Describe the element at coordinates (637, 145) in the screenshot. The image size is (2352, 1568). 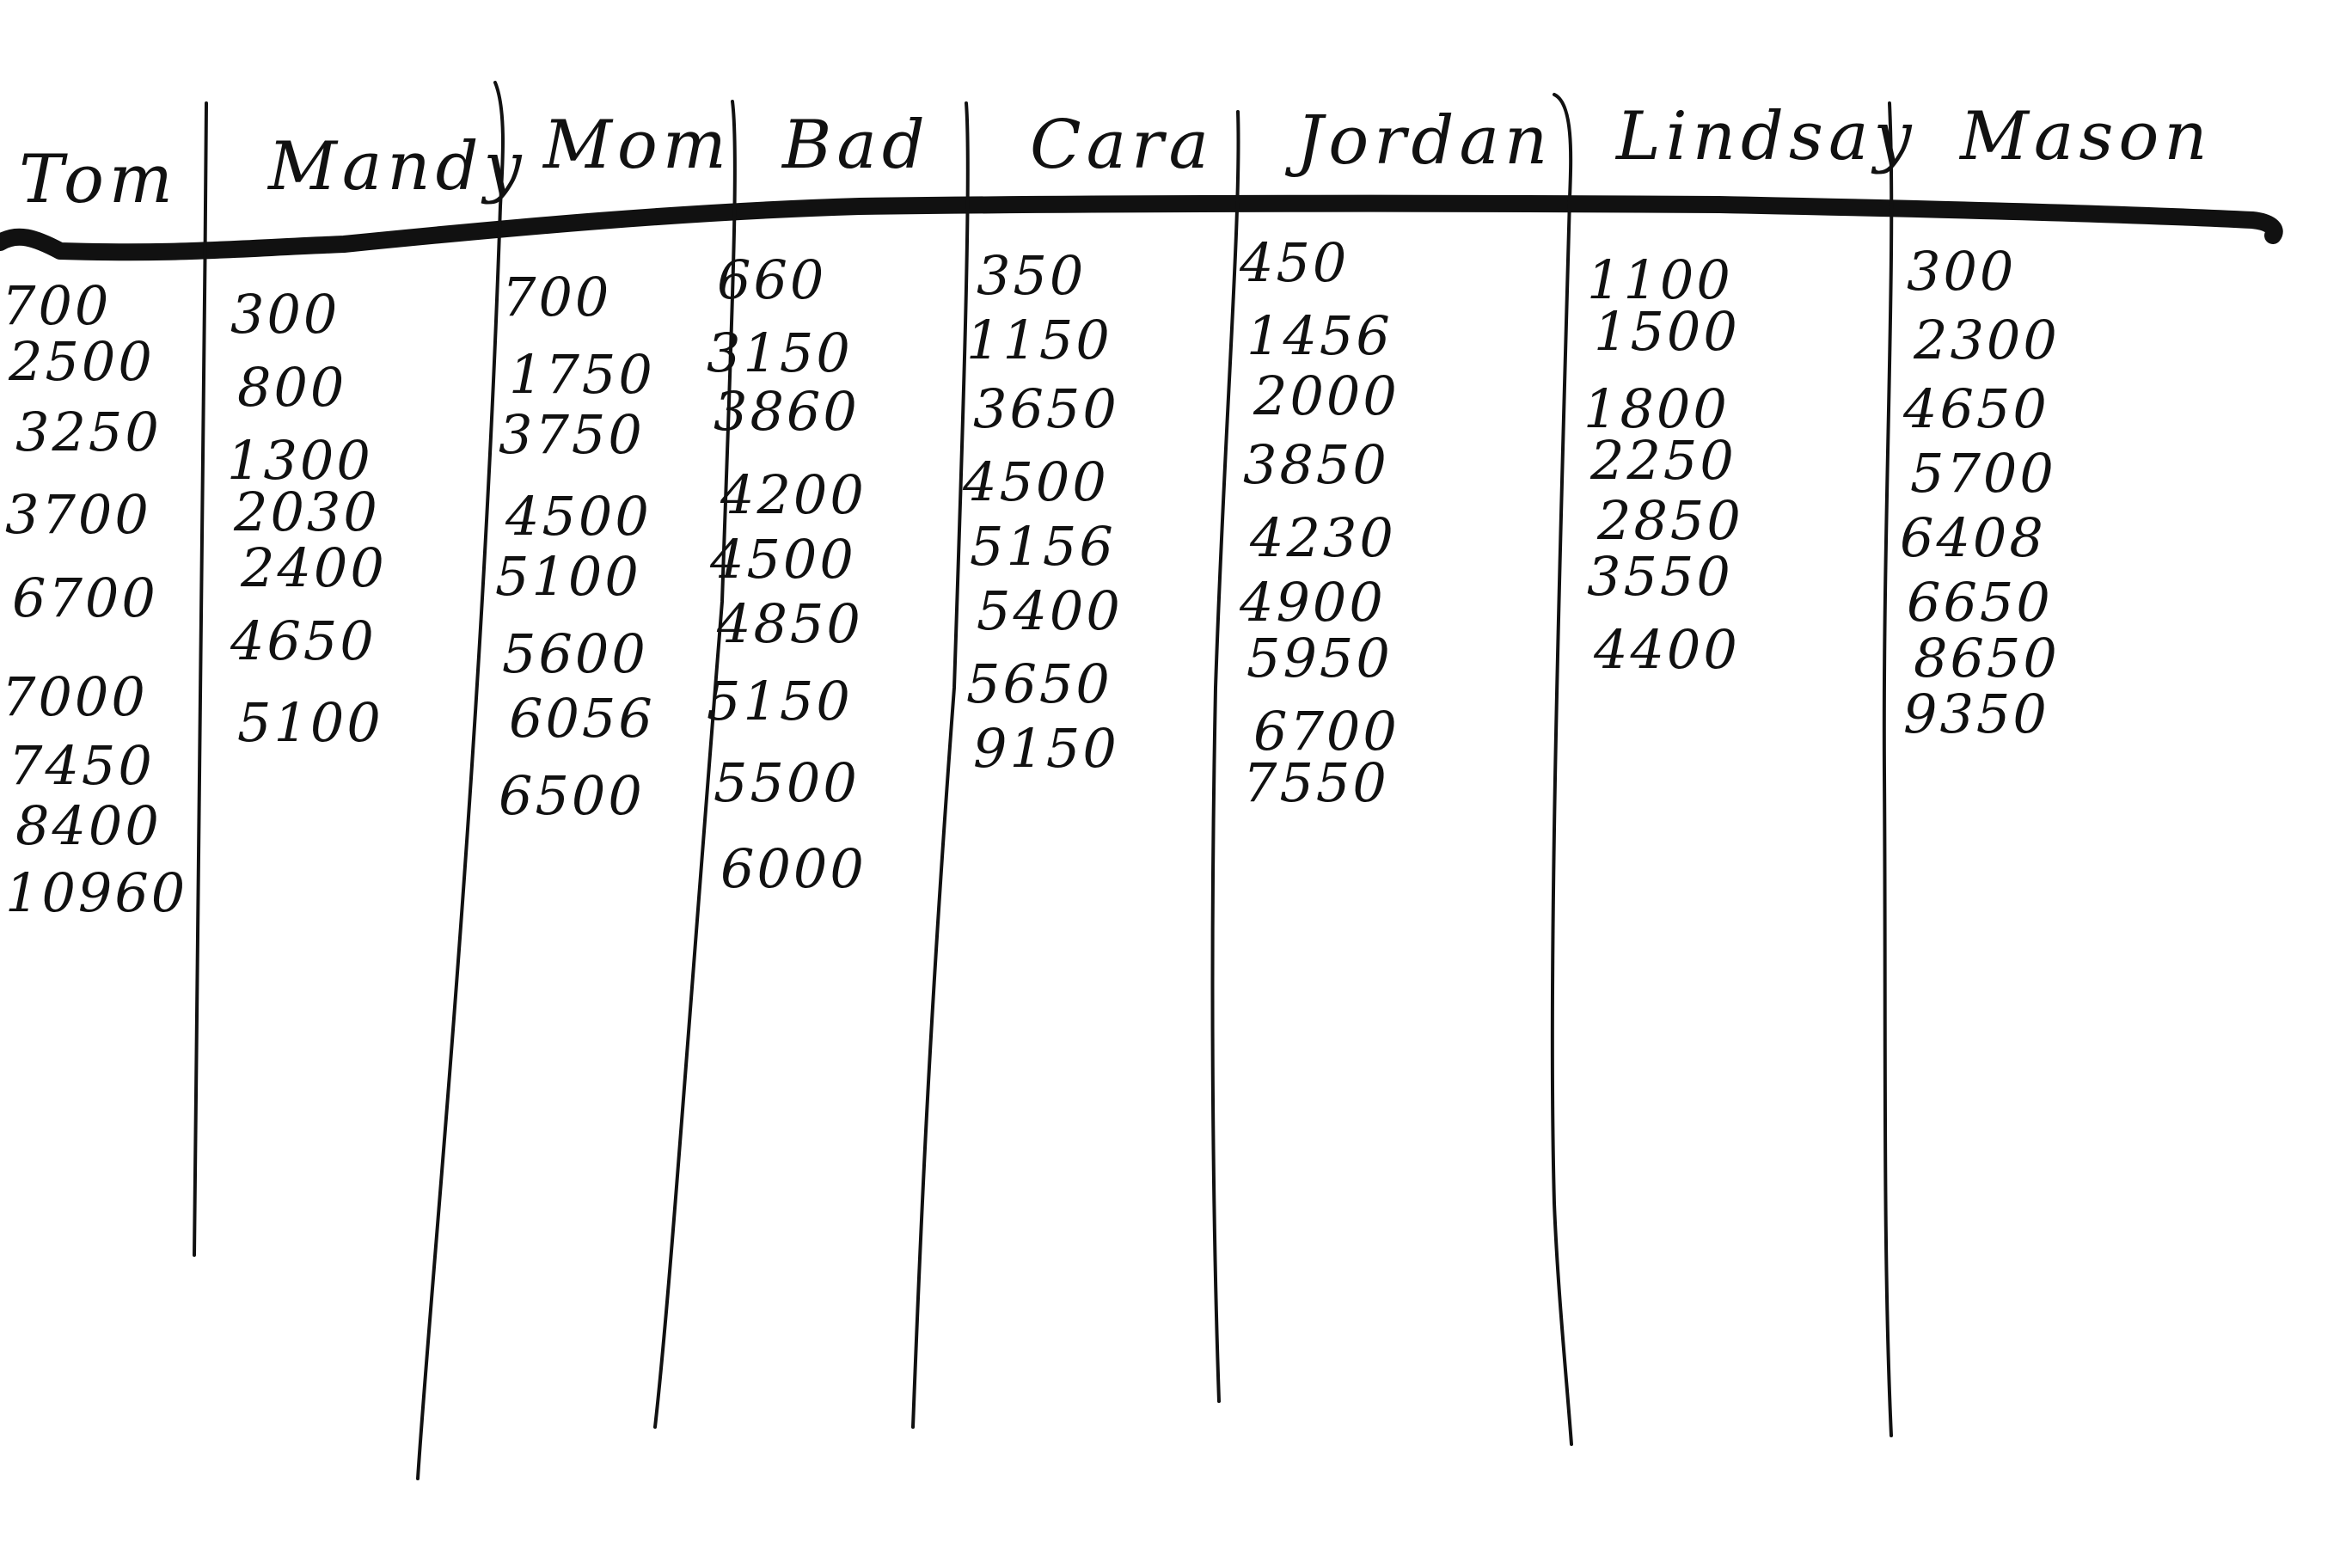
I see `column-header-mom: Mom` at that location.